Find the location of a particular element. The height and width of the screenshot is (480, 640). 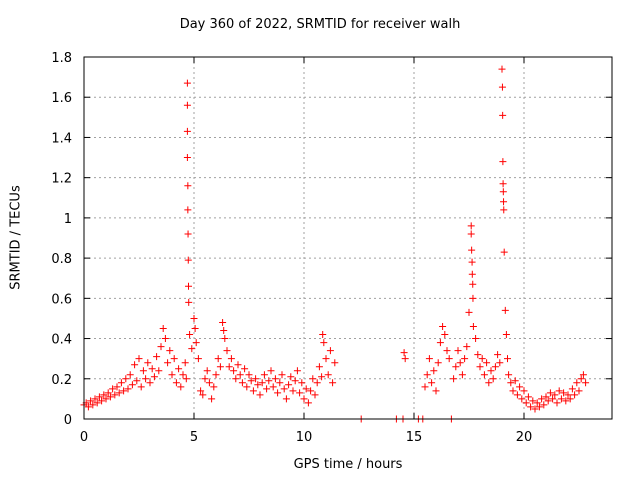

y-tick-label: 0 is located at coordinates (68, 420).